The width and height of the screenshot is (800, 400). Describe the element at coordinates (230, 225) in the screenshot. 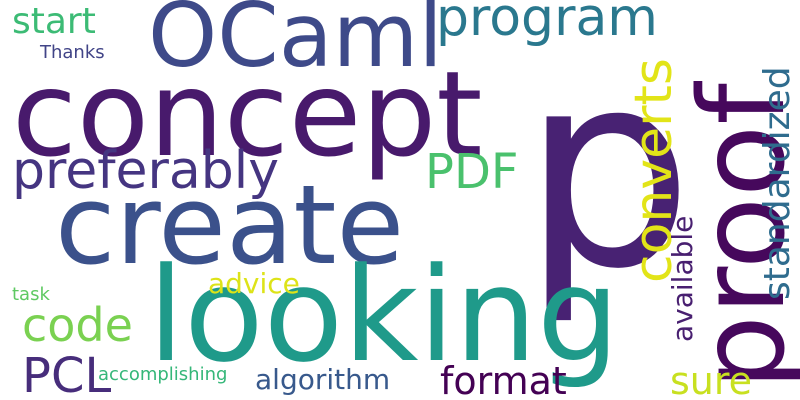

I see `word-create: create` at that location.